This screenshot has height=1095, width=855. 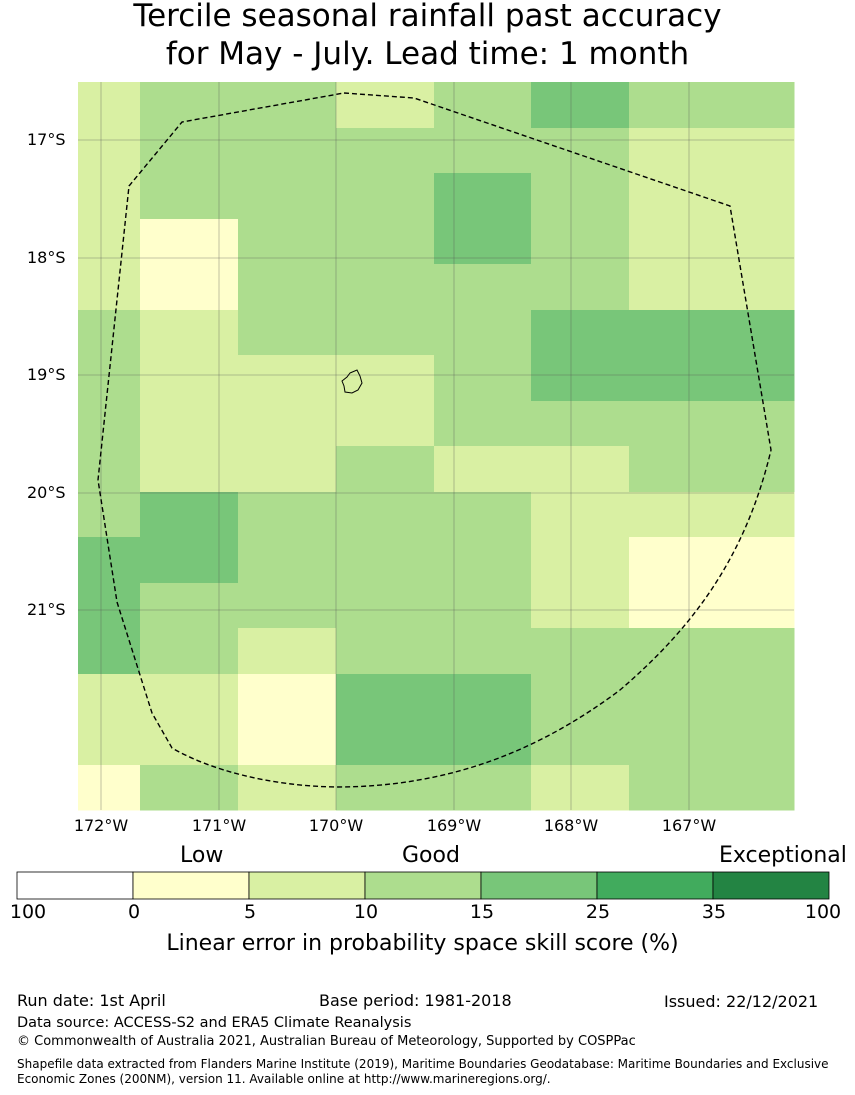 What do you see at coordinates (46, 139) in the screenshot?
I see `lat-label-17s: 17°S` at bounding box center [46, 139].